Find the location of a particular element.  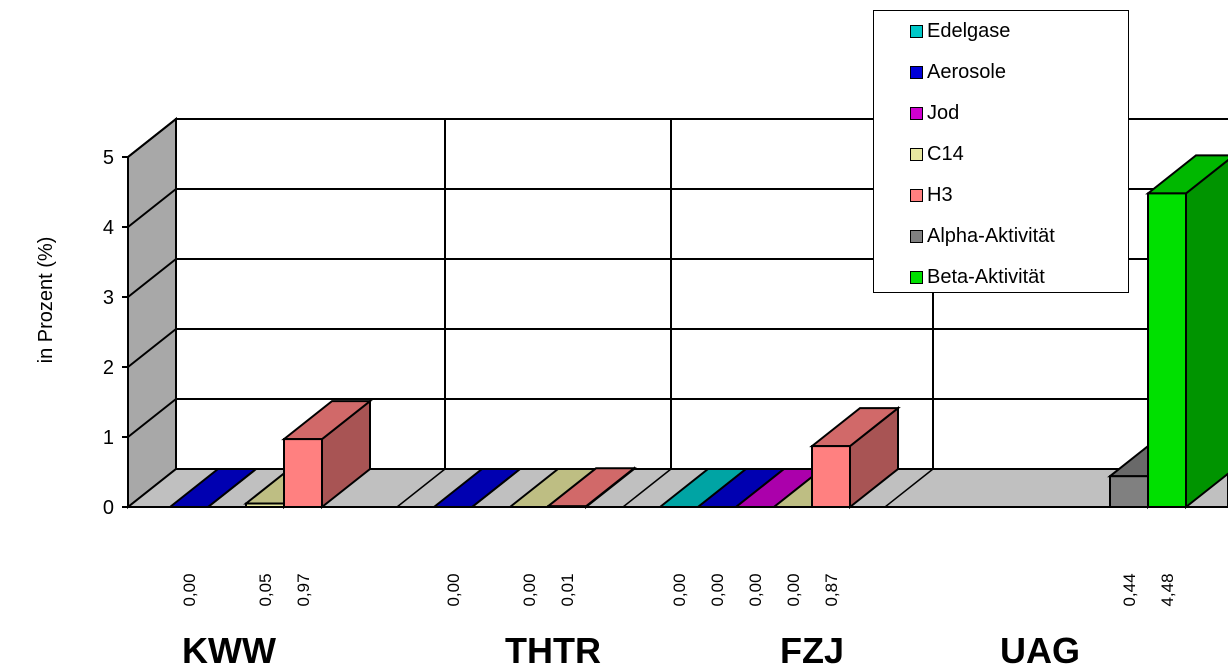

bar-beta-aktivit-t-uag is located at coordinates (1186, 332).